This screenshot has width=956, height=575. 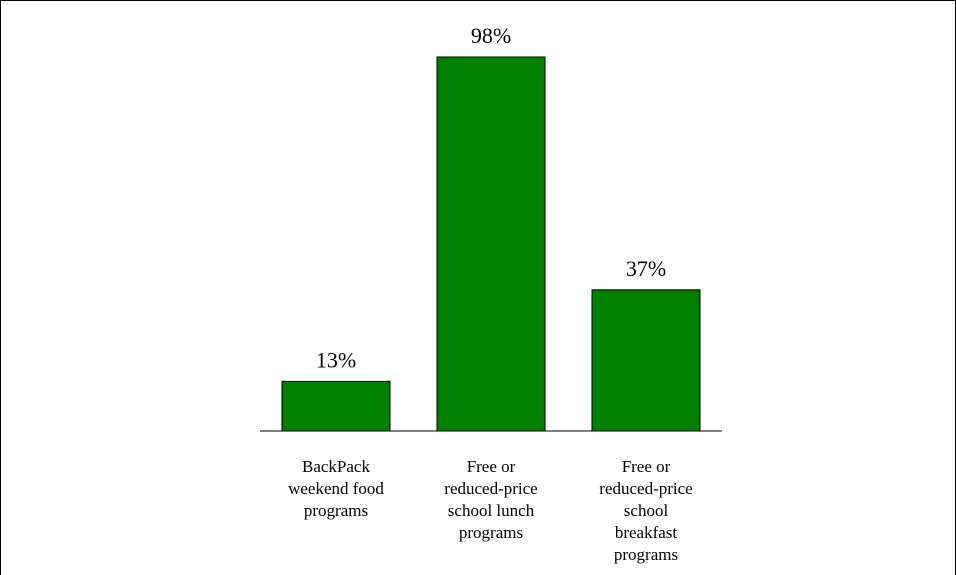 I want to click on category-label-0: BackPack weekend food programs, so click(x=336, y=488).